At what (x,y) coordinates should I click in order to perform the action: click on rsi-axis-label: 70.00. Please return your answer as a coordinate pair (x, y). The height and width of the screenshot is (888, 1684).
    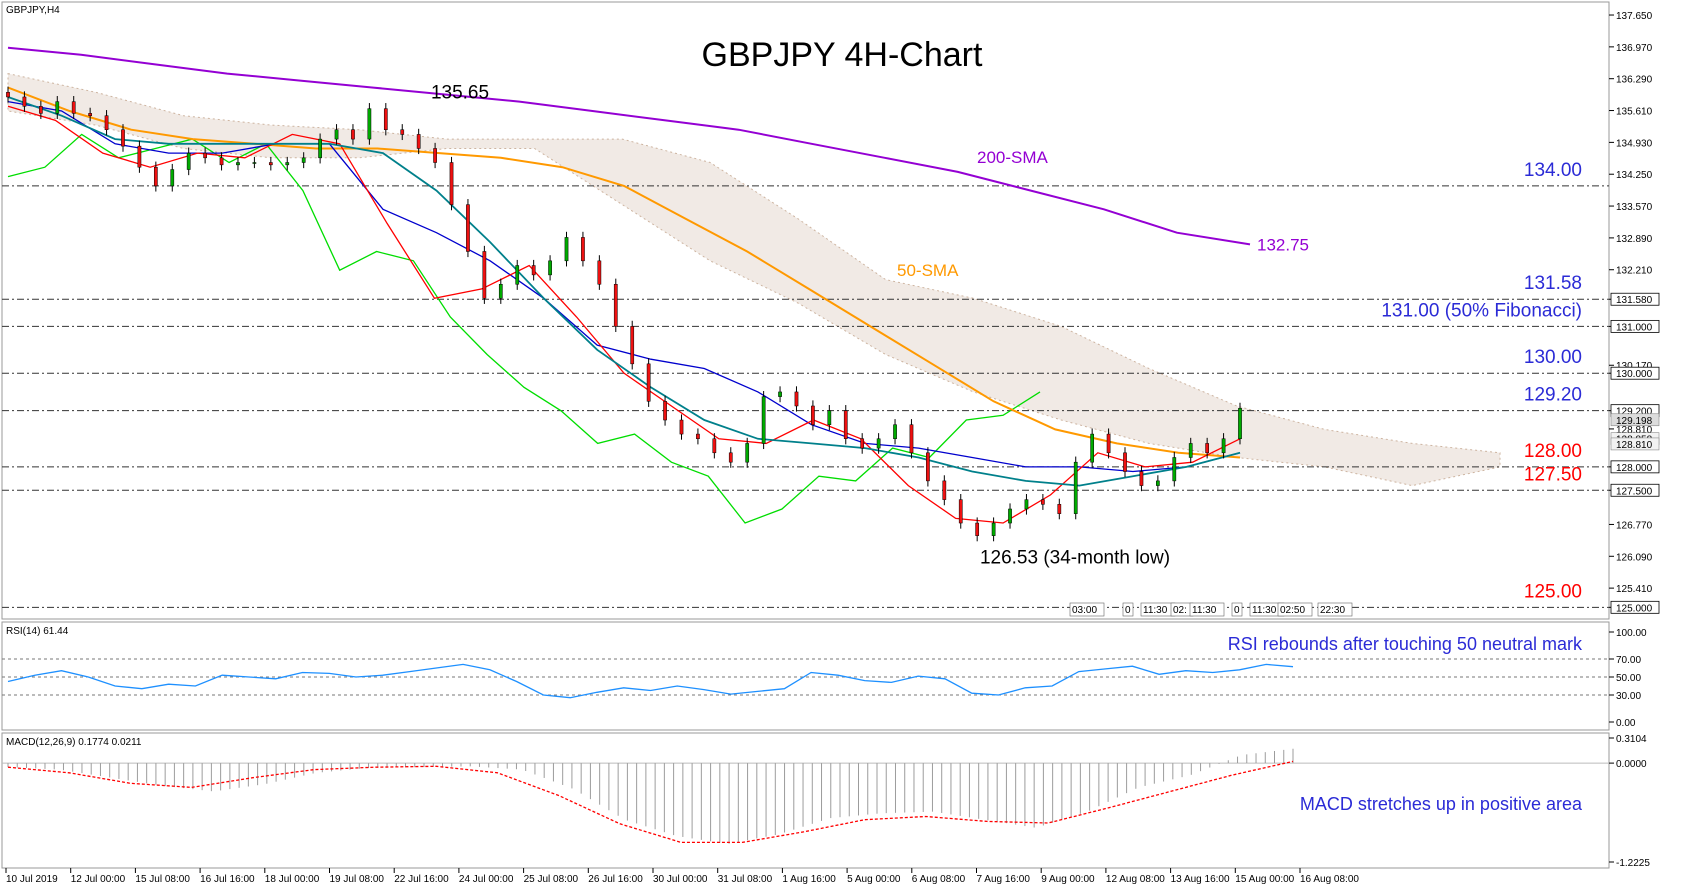
    Looking at the image, I should click on (1628, 660).